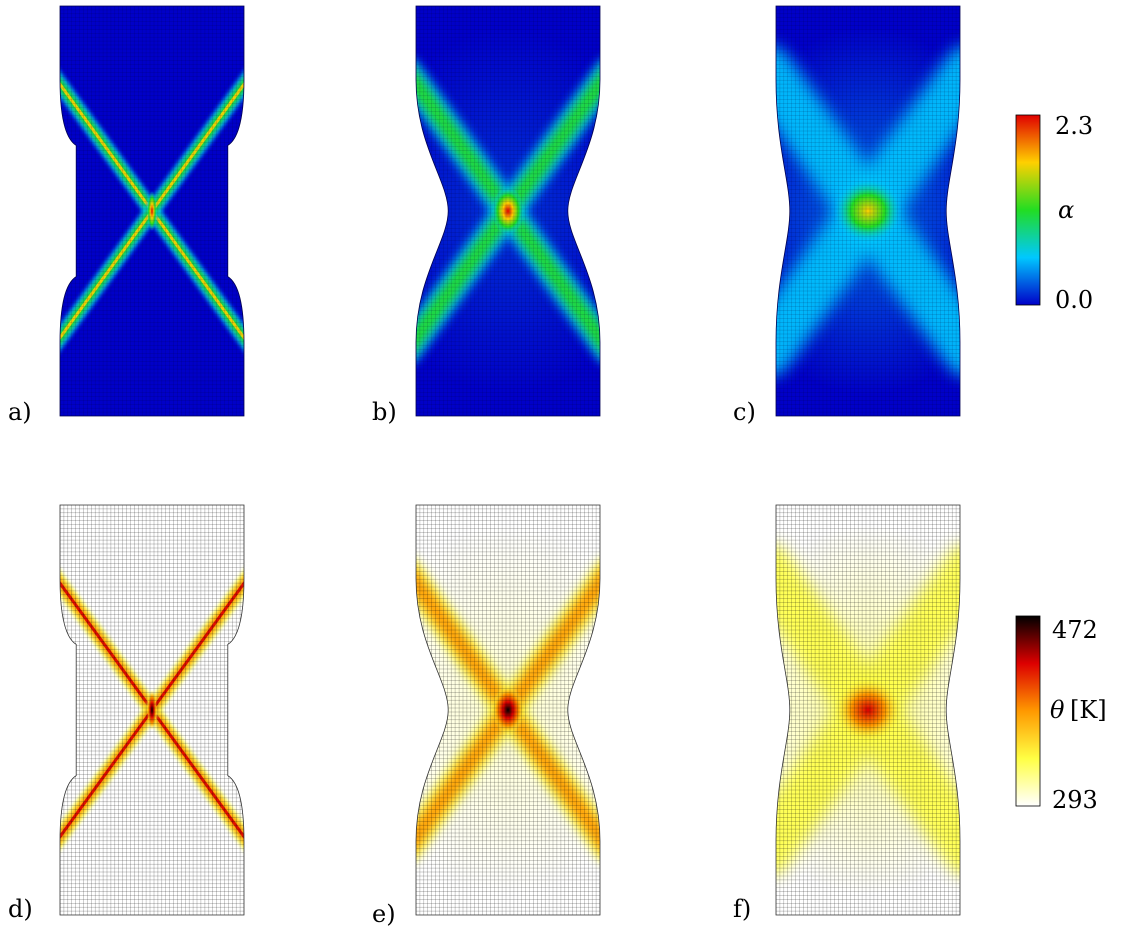  I want to click on theta-colorbar-max-label: 472, so click(1075, 630).